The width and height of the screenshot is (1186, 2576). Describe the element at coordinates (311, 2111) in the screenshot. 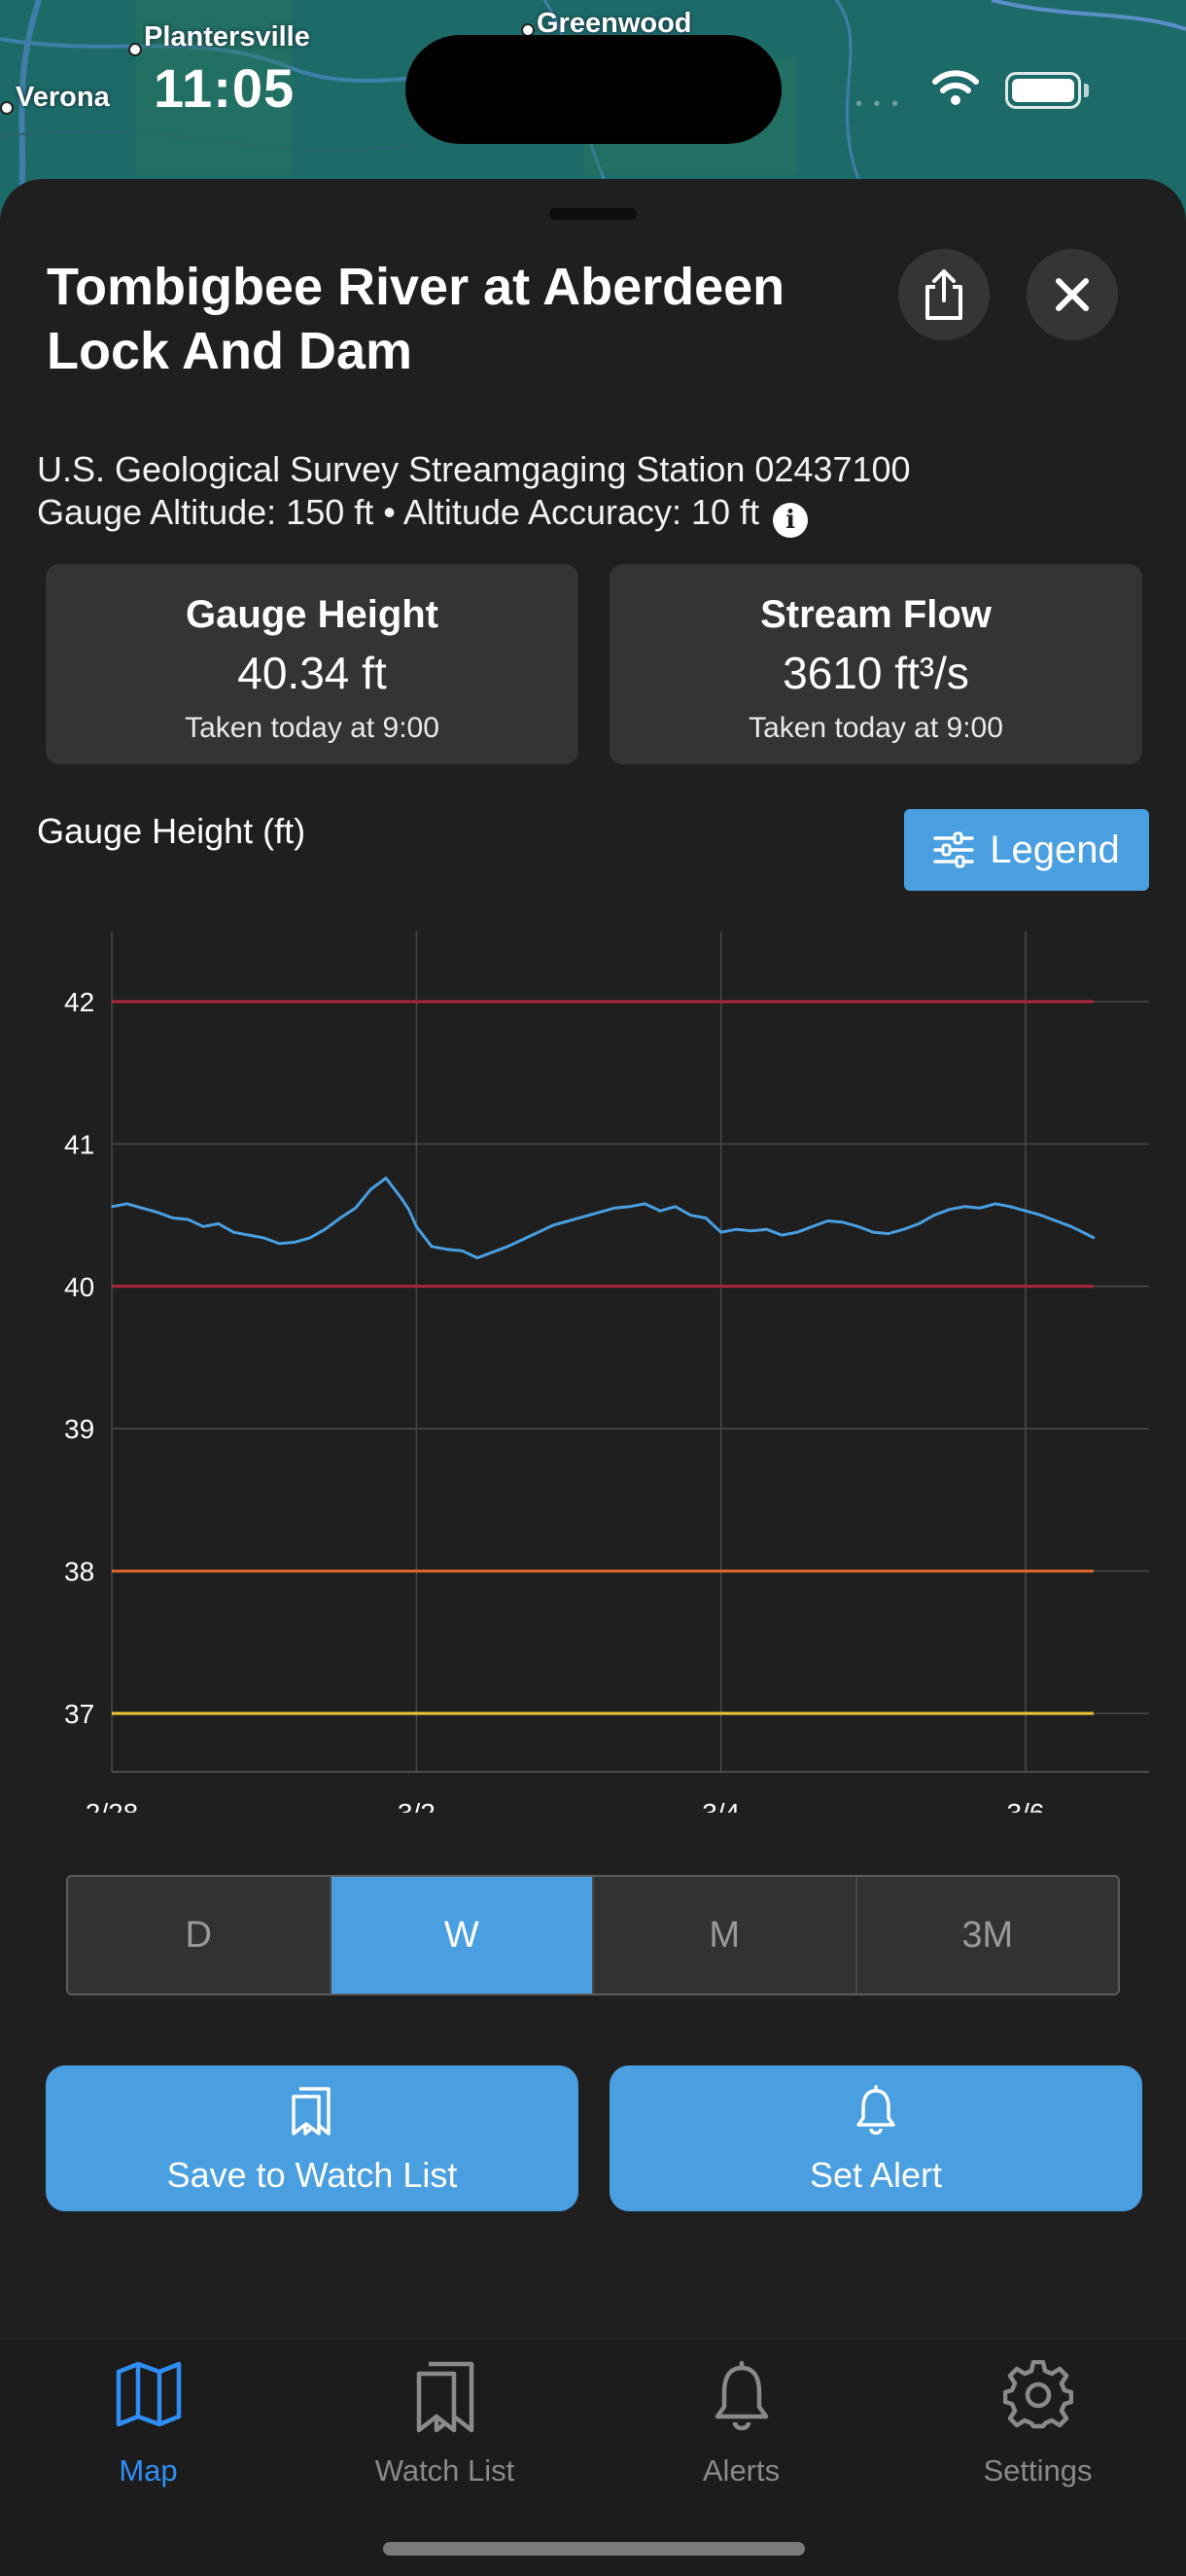

I see `bookmarks-icon` at that location.